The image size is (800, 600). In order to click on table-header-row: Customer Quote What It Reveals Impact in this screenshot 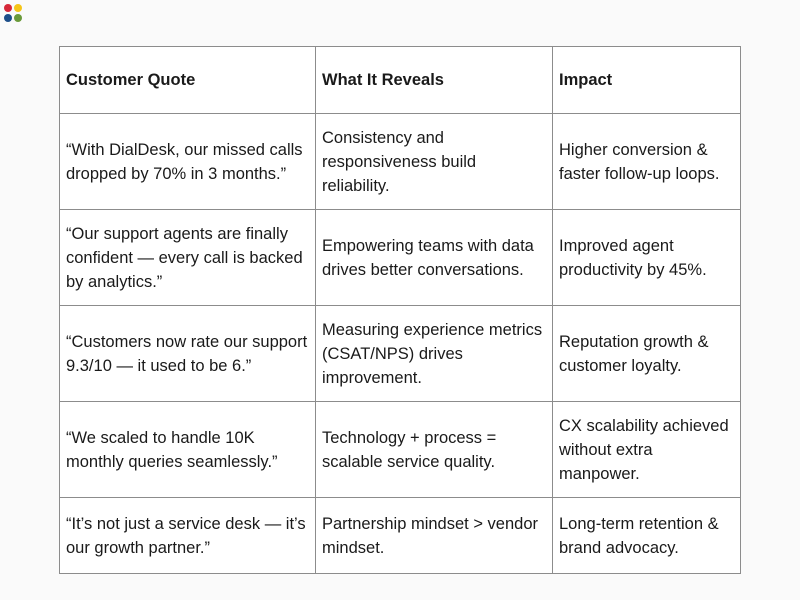, I will do `click(400, 80)`.